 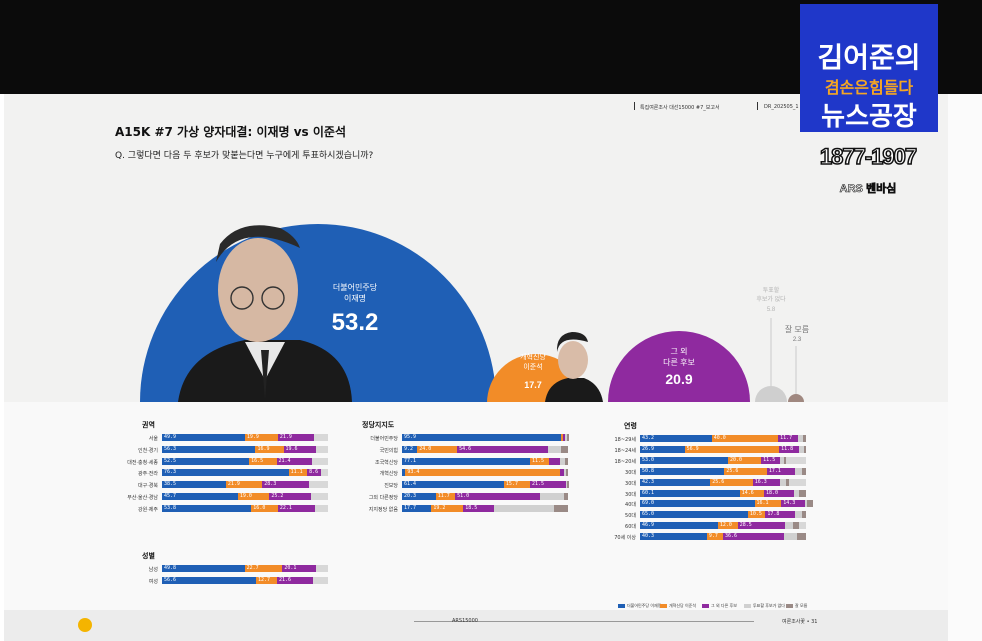 I want to click on bar-segment: 21.4, so click(x=294, y=461).